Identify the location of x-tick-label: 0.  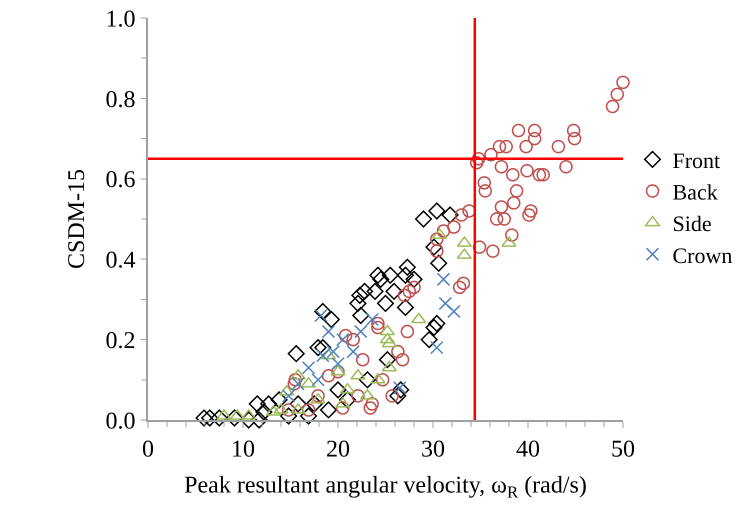
(148, 449).